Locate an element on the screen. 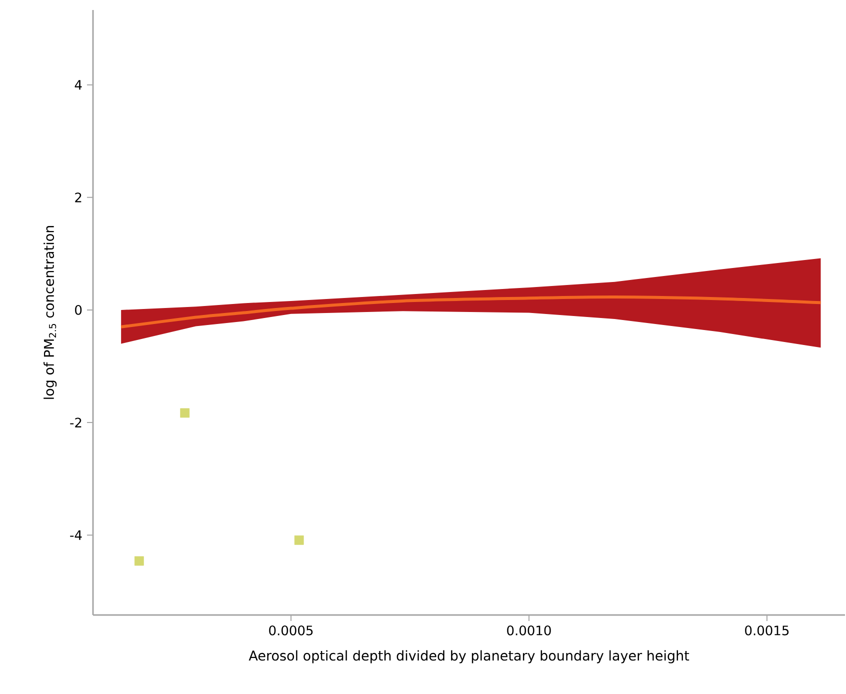 Image resolution: width=846 pixels, height=694 pixels. y-tick-label: 2 is located at coordinates (78, 197).